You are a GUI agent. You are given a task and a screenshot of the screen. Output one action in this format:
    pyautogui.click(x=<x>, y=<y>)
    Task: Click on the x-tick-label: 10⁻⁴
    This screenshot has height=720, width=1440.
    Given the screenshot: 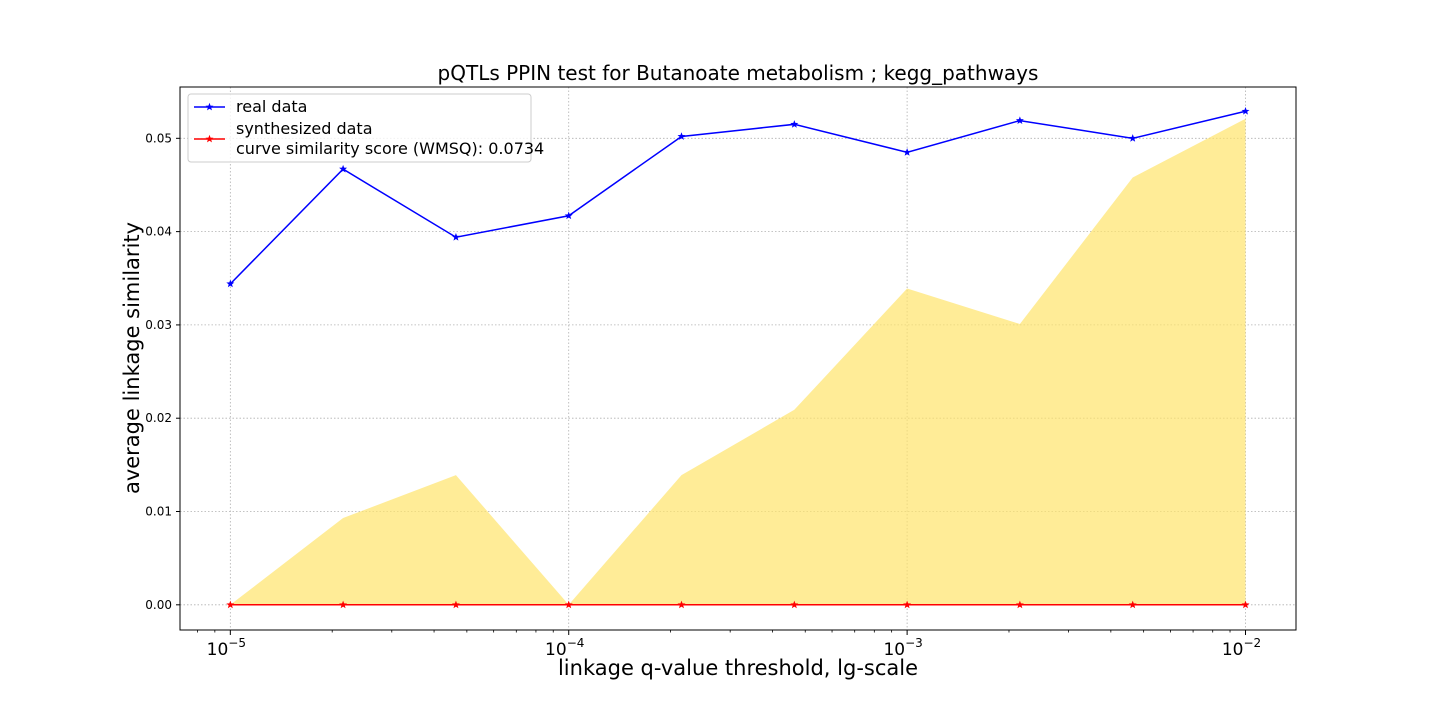 What is the action you would take?
    pyautogui.click(x=564, y=648)
    